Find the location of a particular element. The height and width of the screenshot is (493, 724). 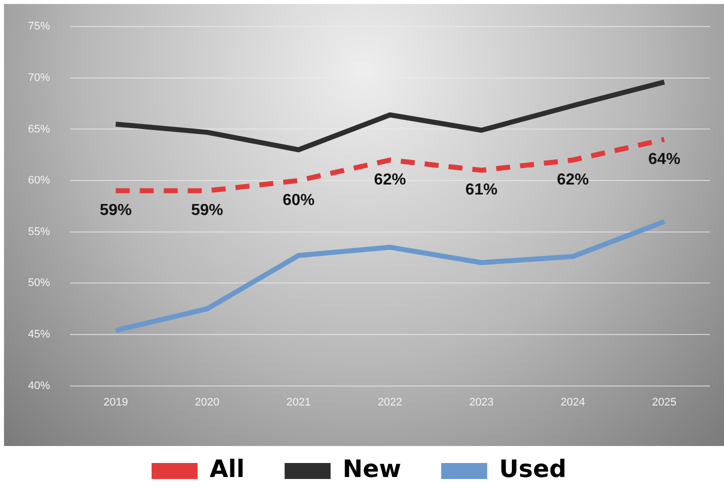

y-tick-label: 55% is located at coordinates (39, 232).